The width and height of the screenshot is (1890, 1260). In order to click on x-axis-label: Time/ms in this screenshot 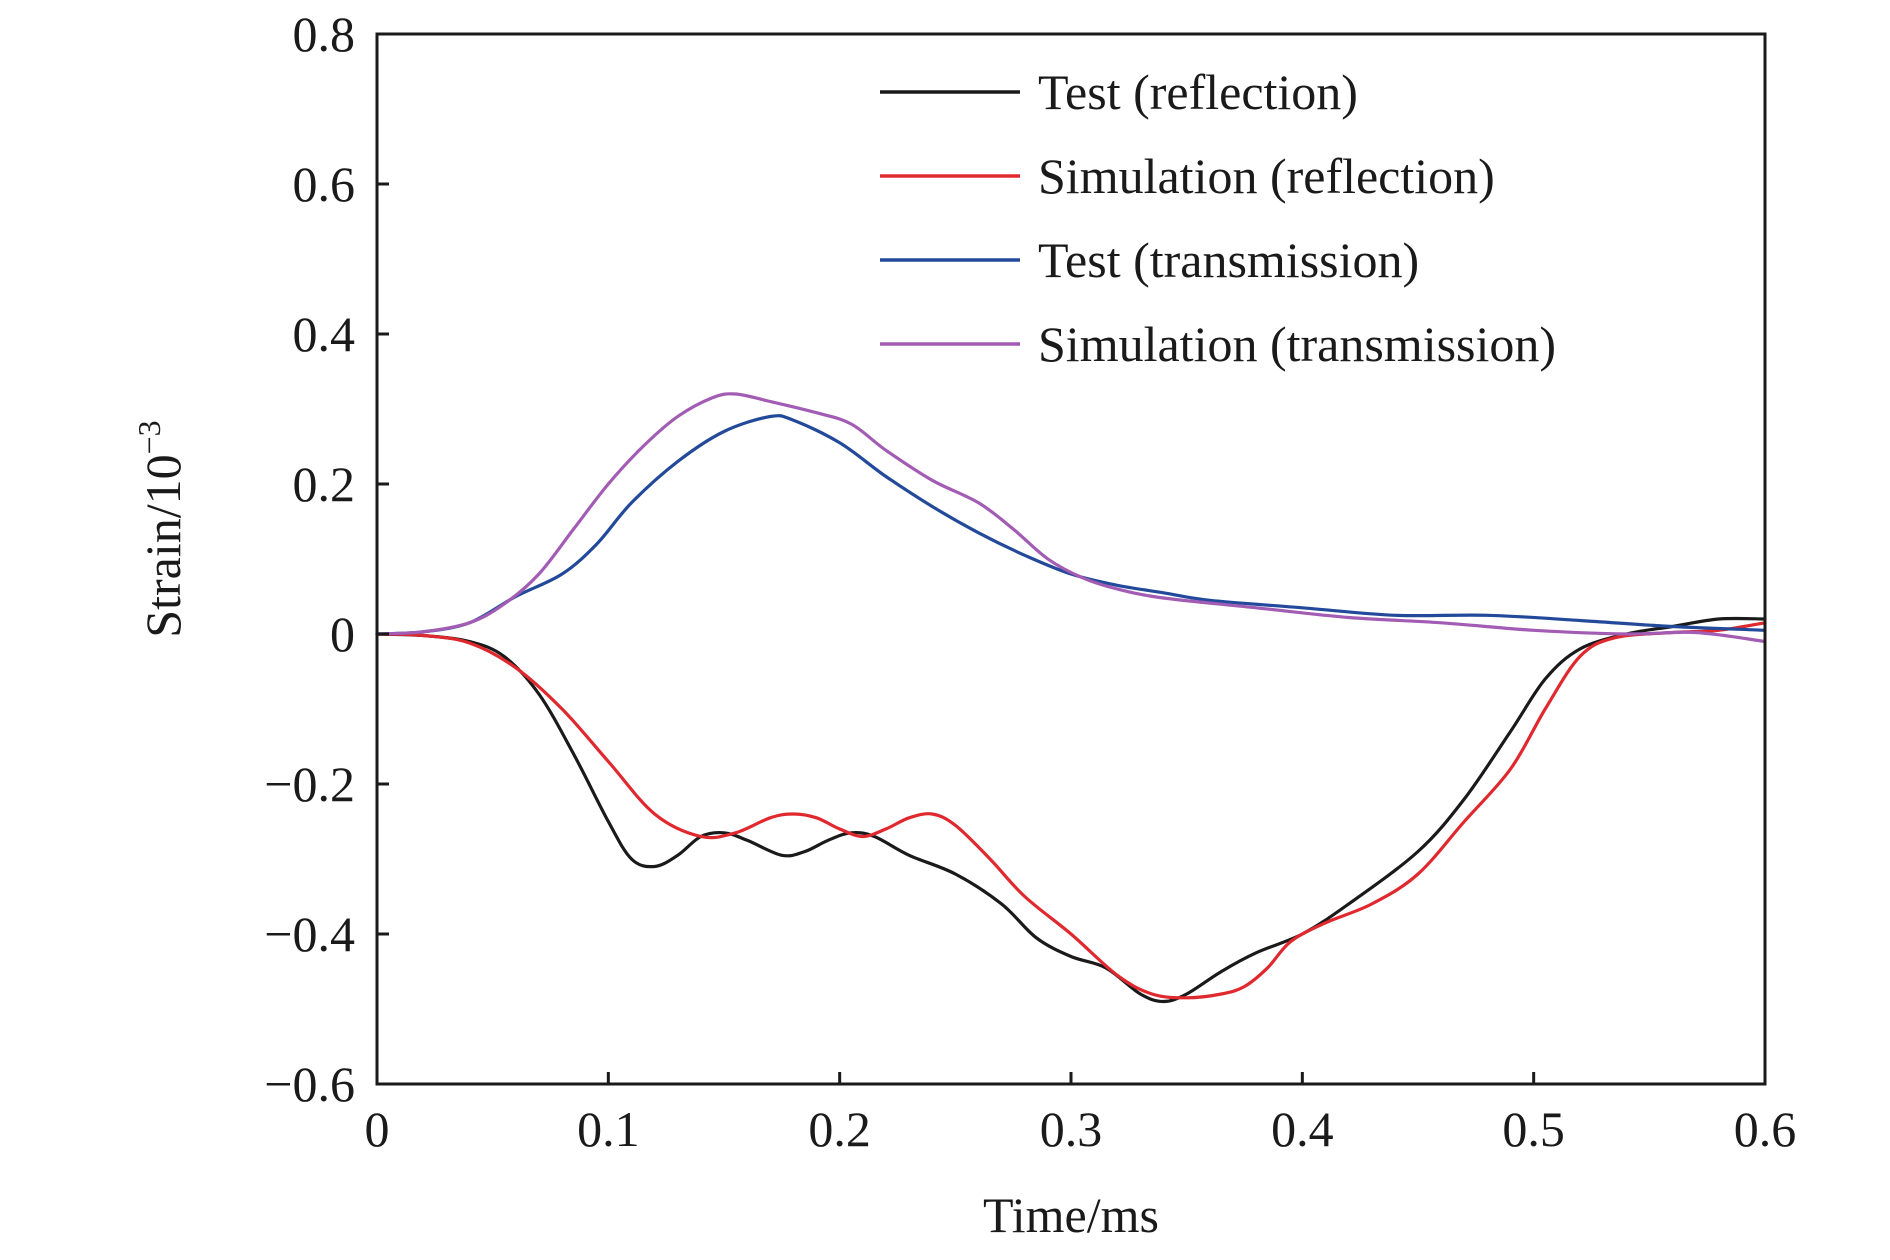, I will do `click(1071, 1215)`.